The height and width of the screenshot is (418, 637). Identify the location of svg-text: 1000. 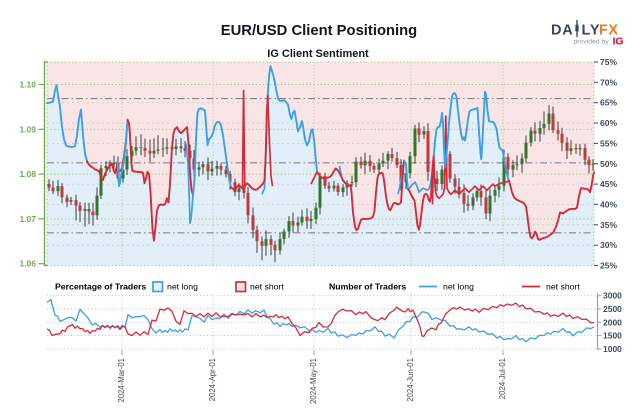
(612, 349).